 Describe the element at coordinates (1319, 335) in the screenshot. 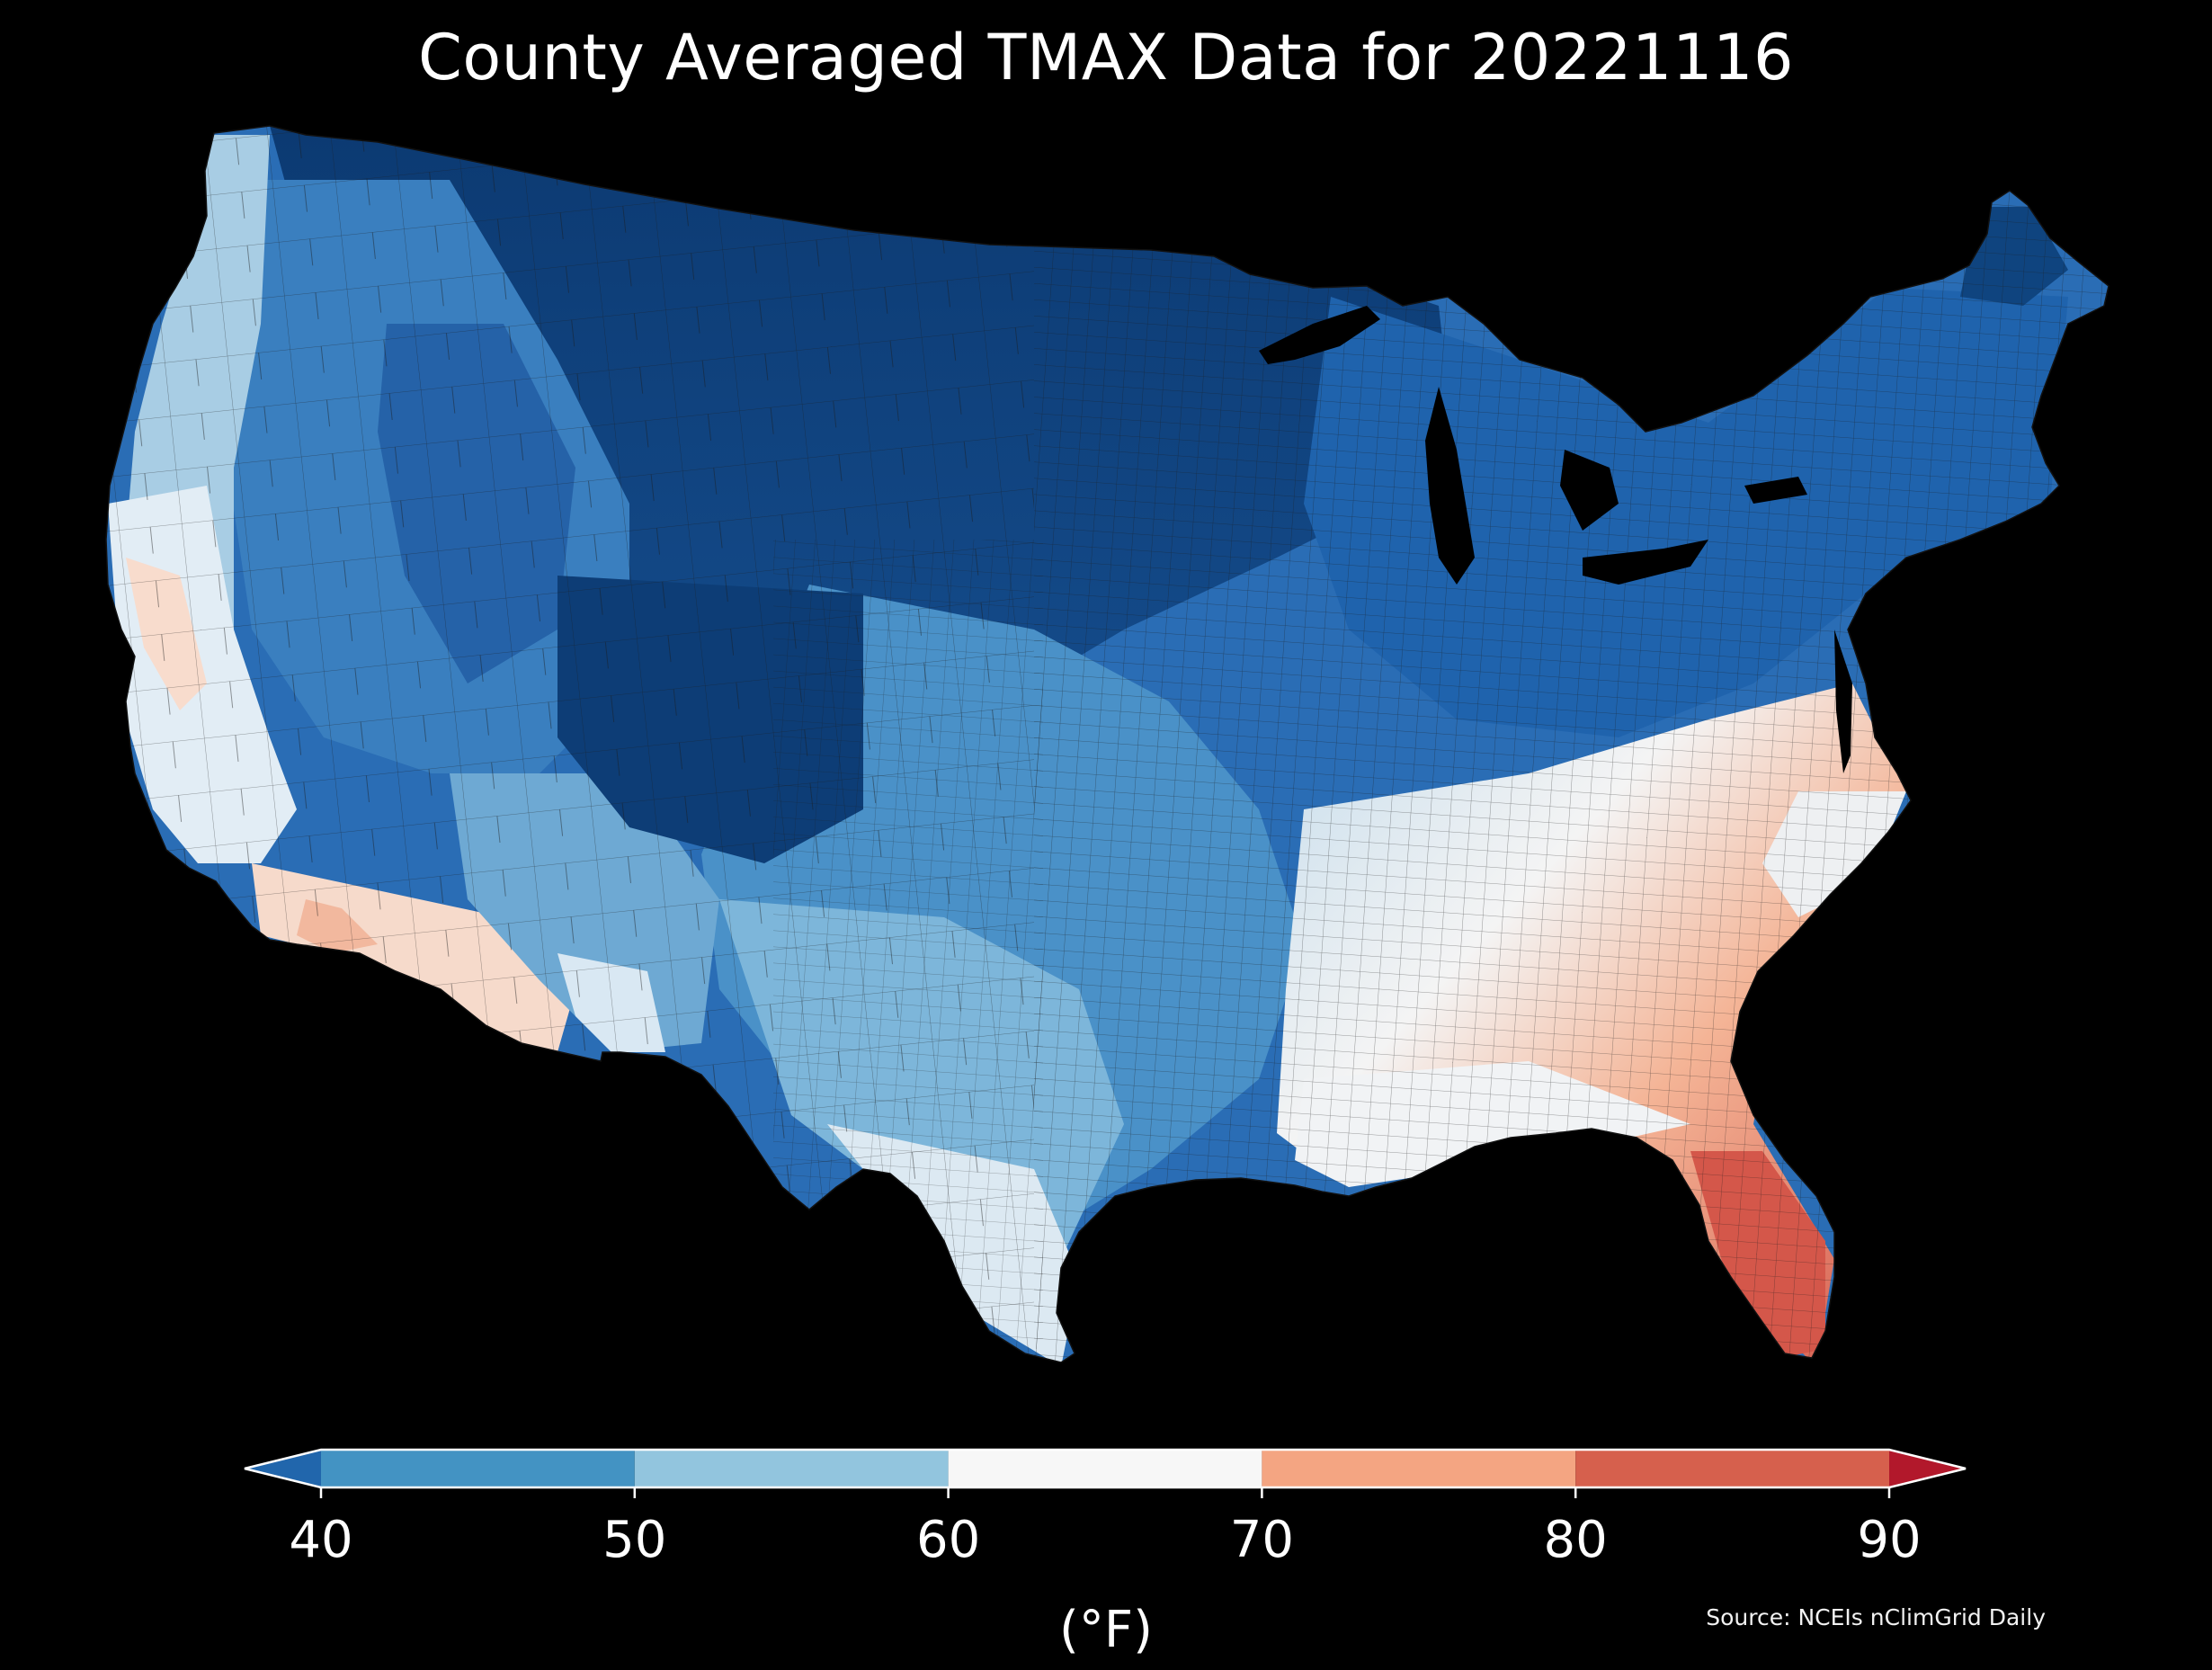

I see `lake-superior` at that location.